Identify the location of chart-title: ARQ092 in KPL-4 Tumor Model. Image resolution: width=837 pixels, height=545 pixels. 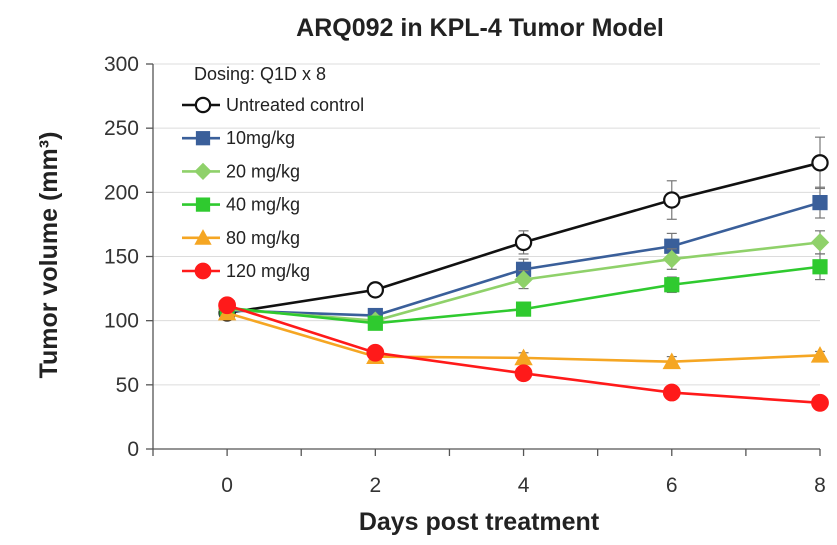
(480, 28).